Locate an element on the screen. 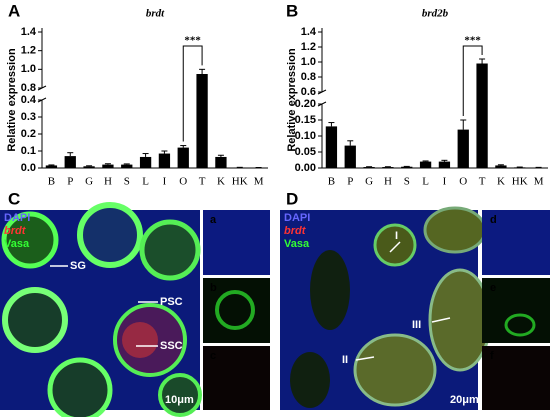  y-tick-label: 0.6 is located at coordinates (308, 92).